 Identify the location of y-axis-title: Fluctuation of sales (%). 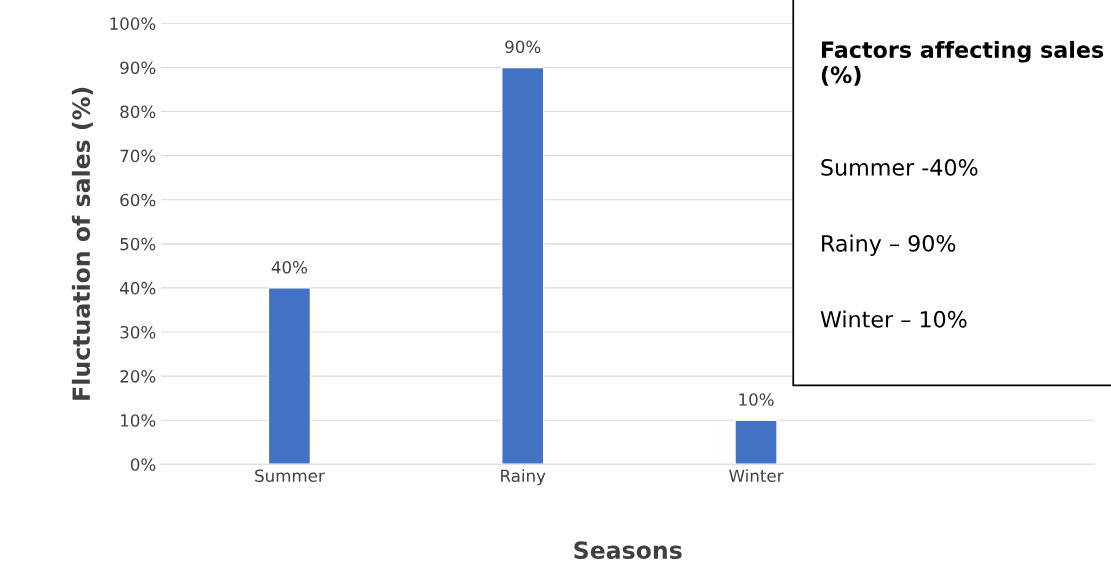
(82, 243).